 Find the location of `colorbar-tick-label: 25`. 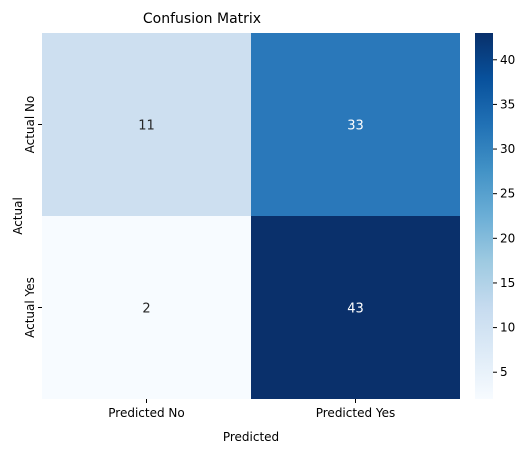

colorbar-tick-label: 25 is located at coordinates (507, 194).